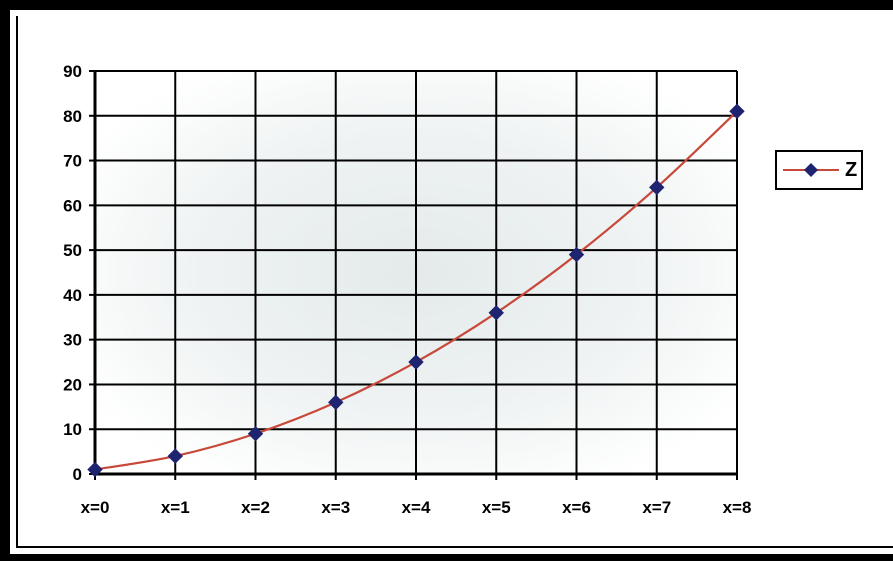  What do you see at coordinates (851, 170) in the screenshot?
I see `legend-series-name: Z` at bounding box center [851, 170].